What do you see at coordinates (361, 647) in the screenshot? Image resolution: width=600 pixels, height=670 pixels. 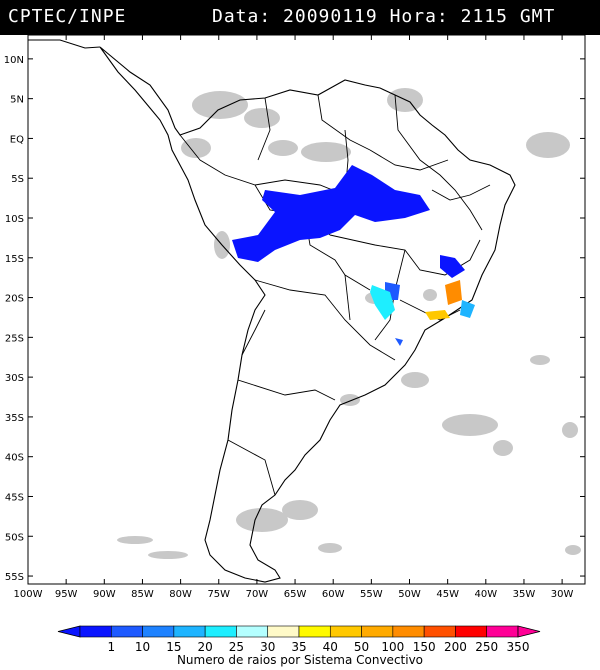 I see `colorbar-label: 50` at bounding box center [361, 647].